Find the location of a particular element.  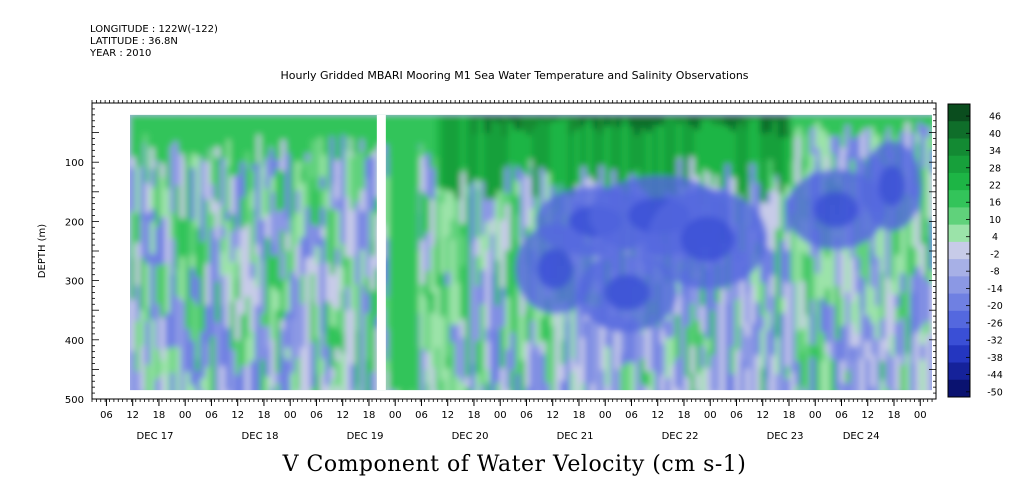

colorbar-label: -44 is located at coordinates (995, 375).